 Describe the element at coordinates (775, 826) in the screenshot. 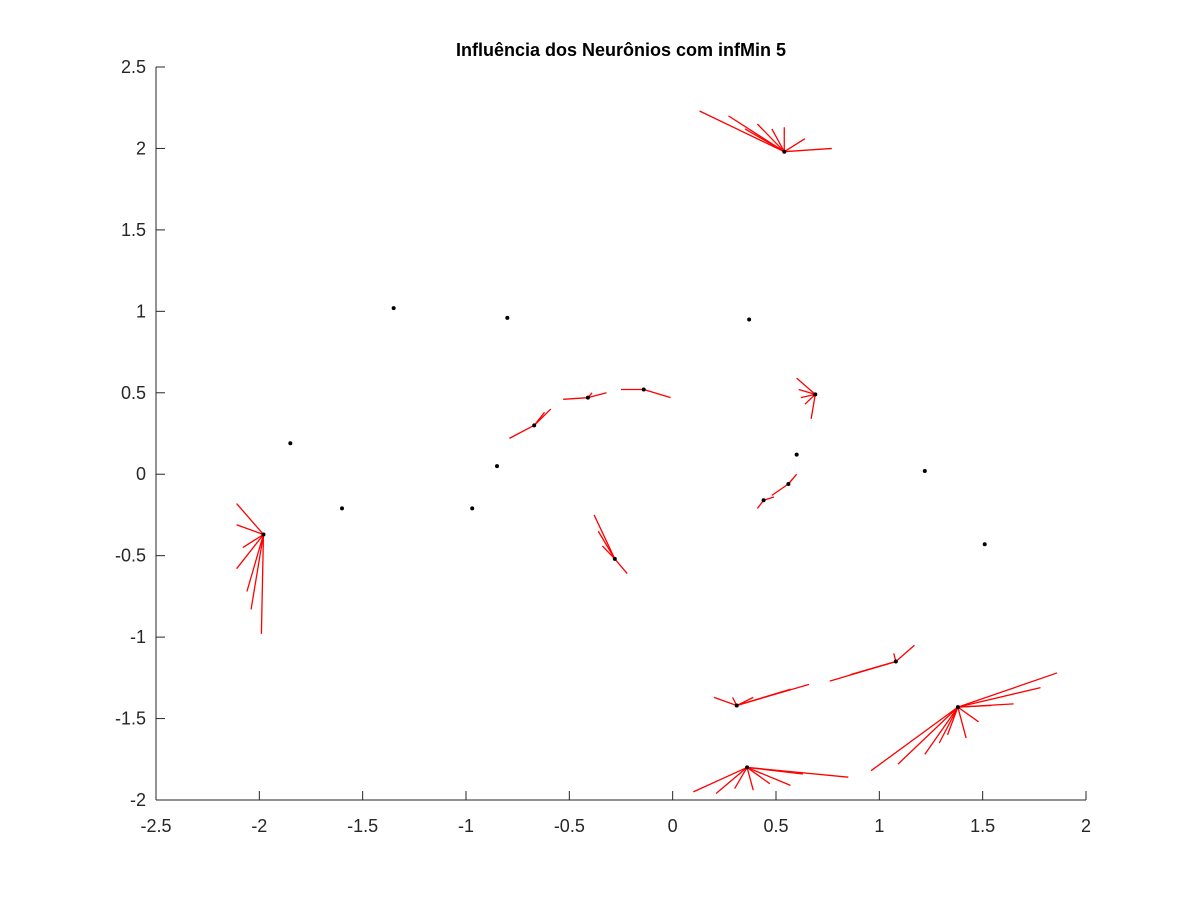

I see `x-tick-label: 0.5` at that location.